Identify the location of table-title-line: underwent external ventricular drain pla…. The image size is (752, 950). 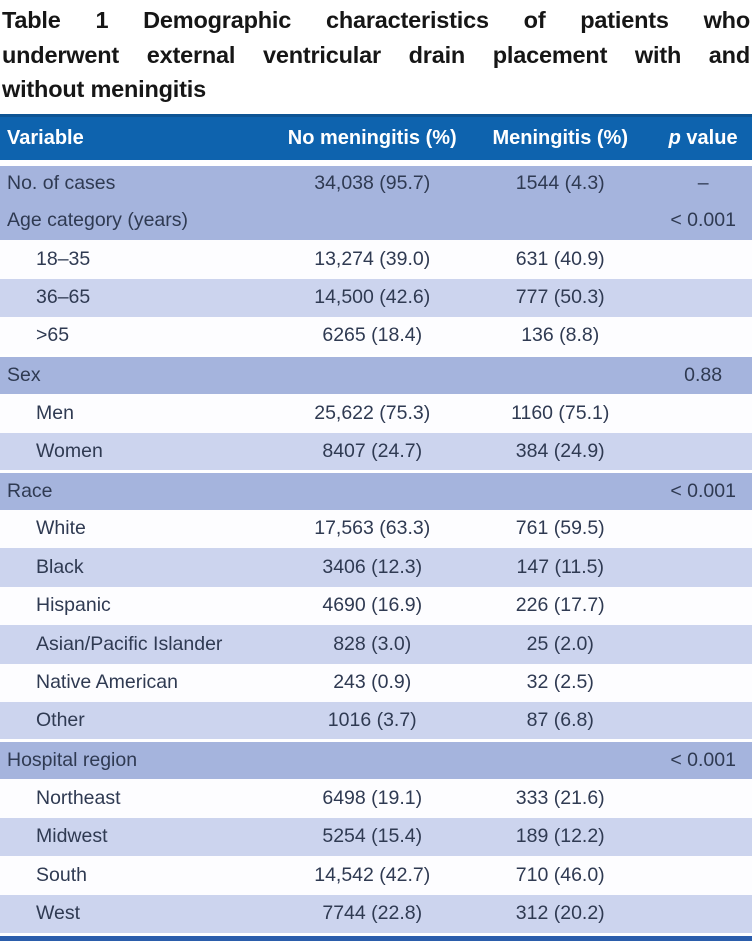
(376, 54).